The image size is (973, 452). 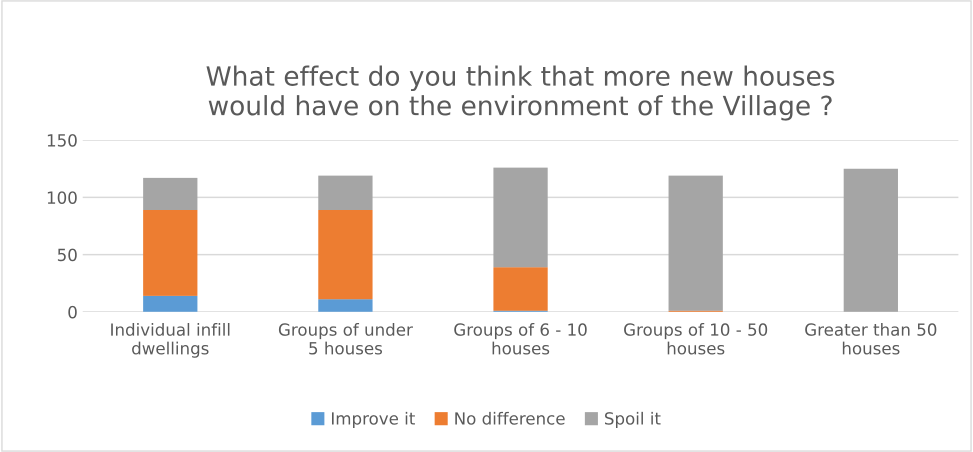 I want to click on x-tick-label: Greater than 50 houses, so click(x=870, y=338).